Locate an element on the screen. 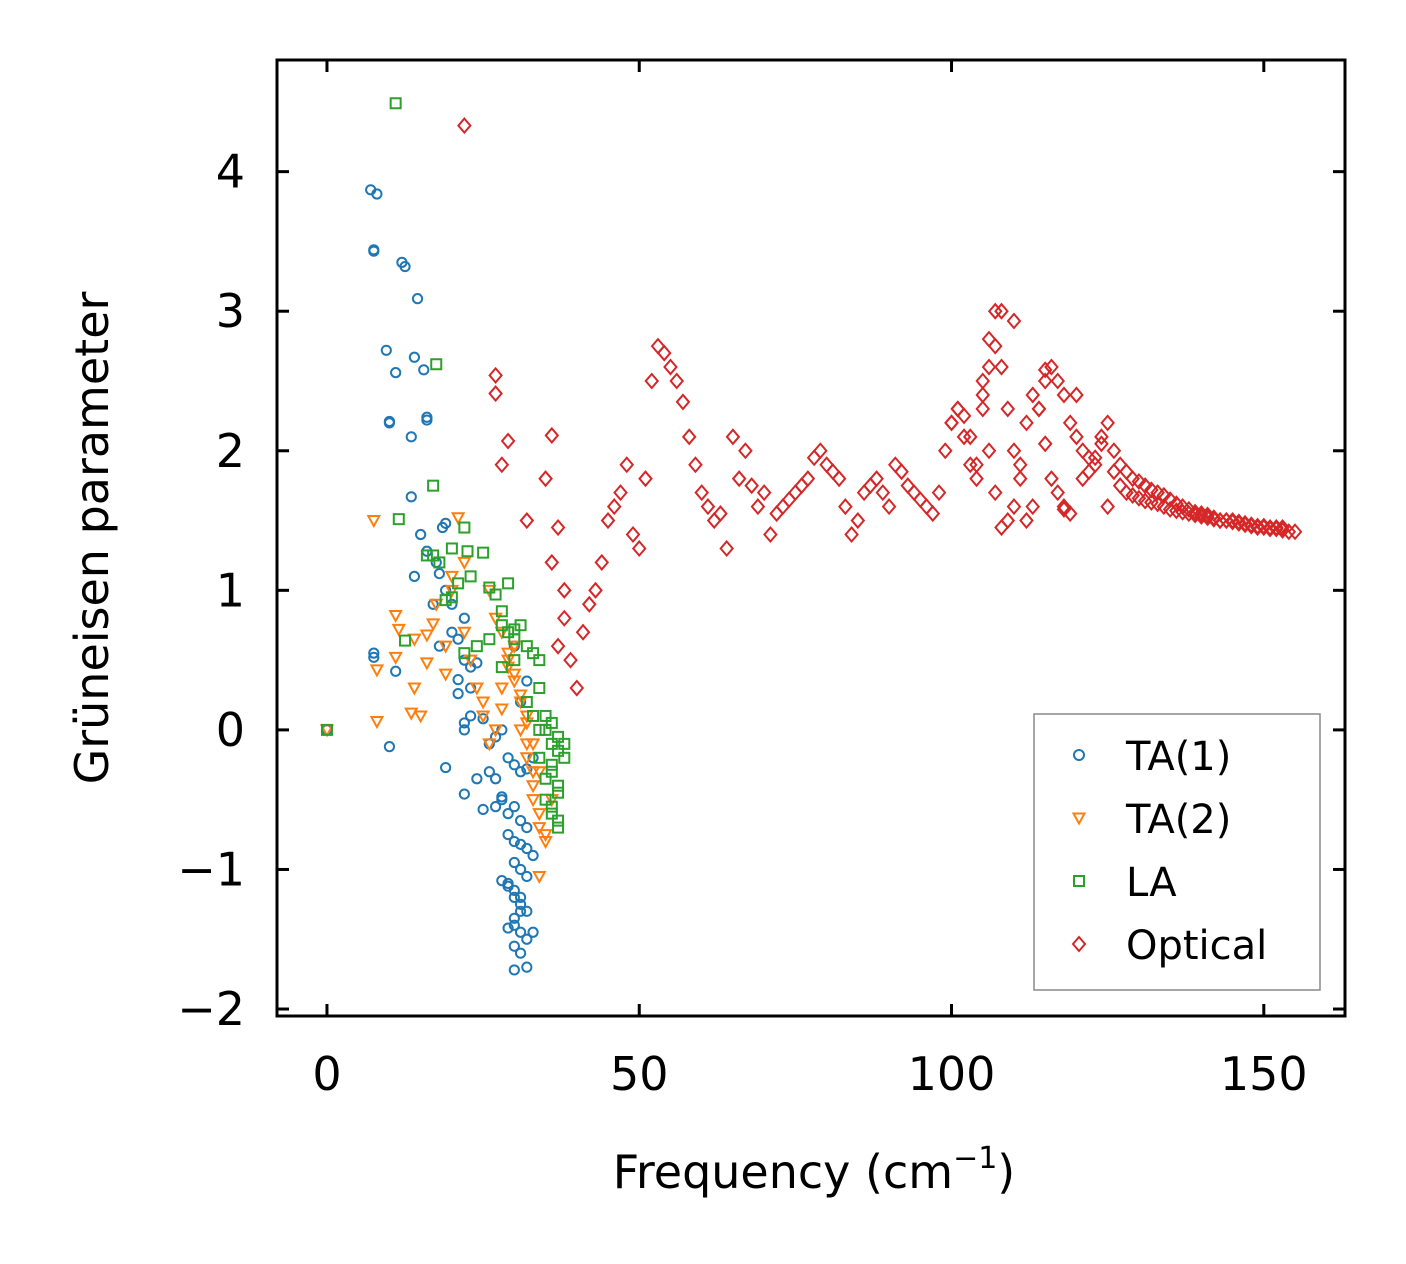 The height and width of the screenshot is (1264, 1406). legend-marker-la is located at coordinates (1079, 881).